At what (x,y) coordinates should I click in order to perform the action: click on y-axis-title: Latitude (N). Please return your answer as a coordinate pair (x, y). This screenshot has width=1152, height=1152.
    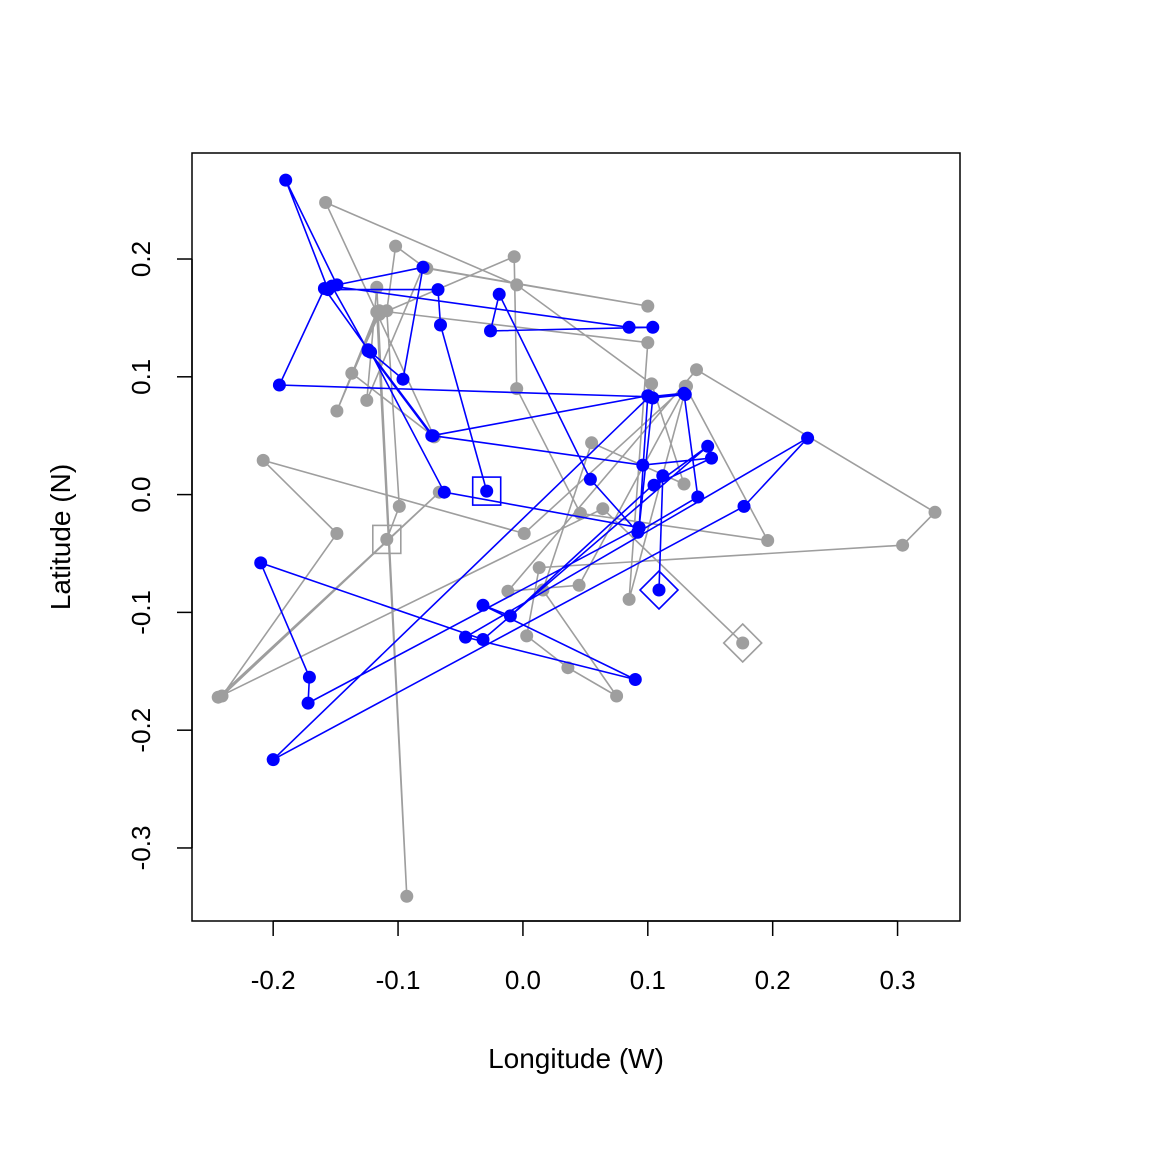
    Looking at the image, I should click on (60, 537).